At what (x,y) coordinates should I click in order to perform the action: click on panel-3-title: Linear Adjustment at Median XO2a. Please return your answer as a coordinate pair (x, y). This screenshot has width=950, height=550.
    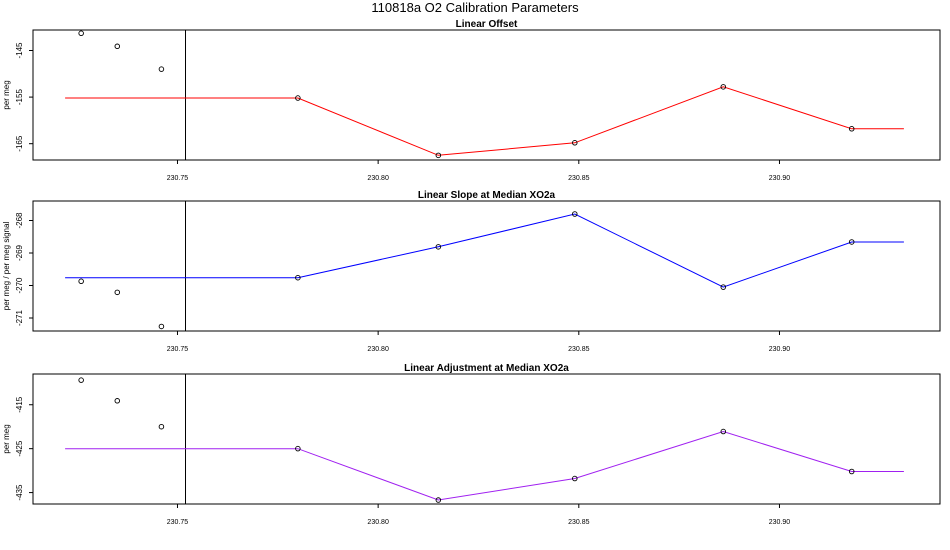
    Looking at the image, I should click on (486, 368).